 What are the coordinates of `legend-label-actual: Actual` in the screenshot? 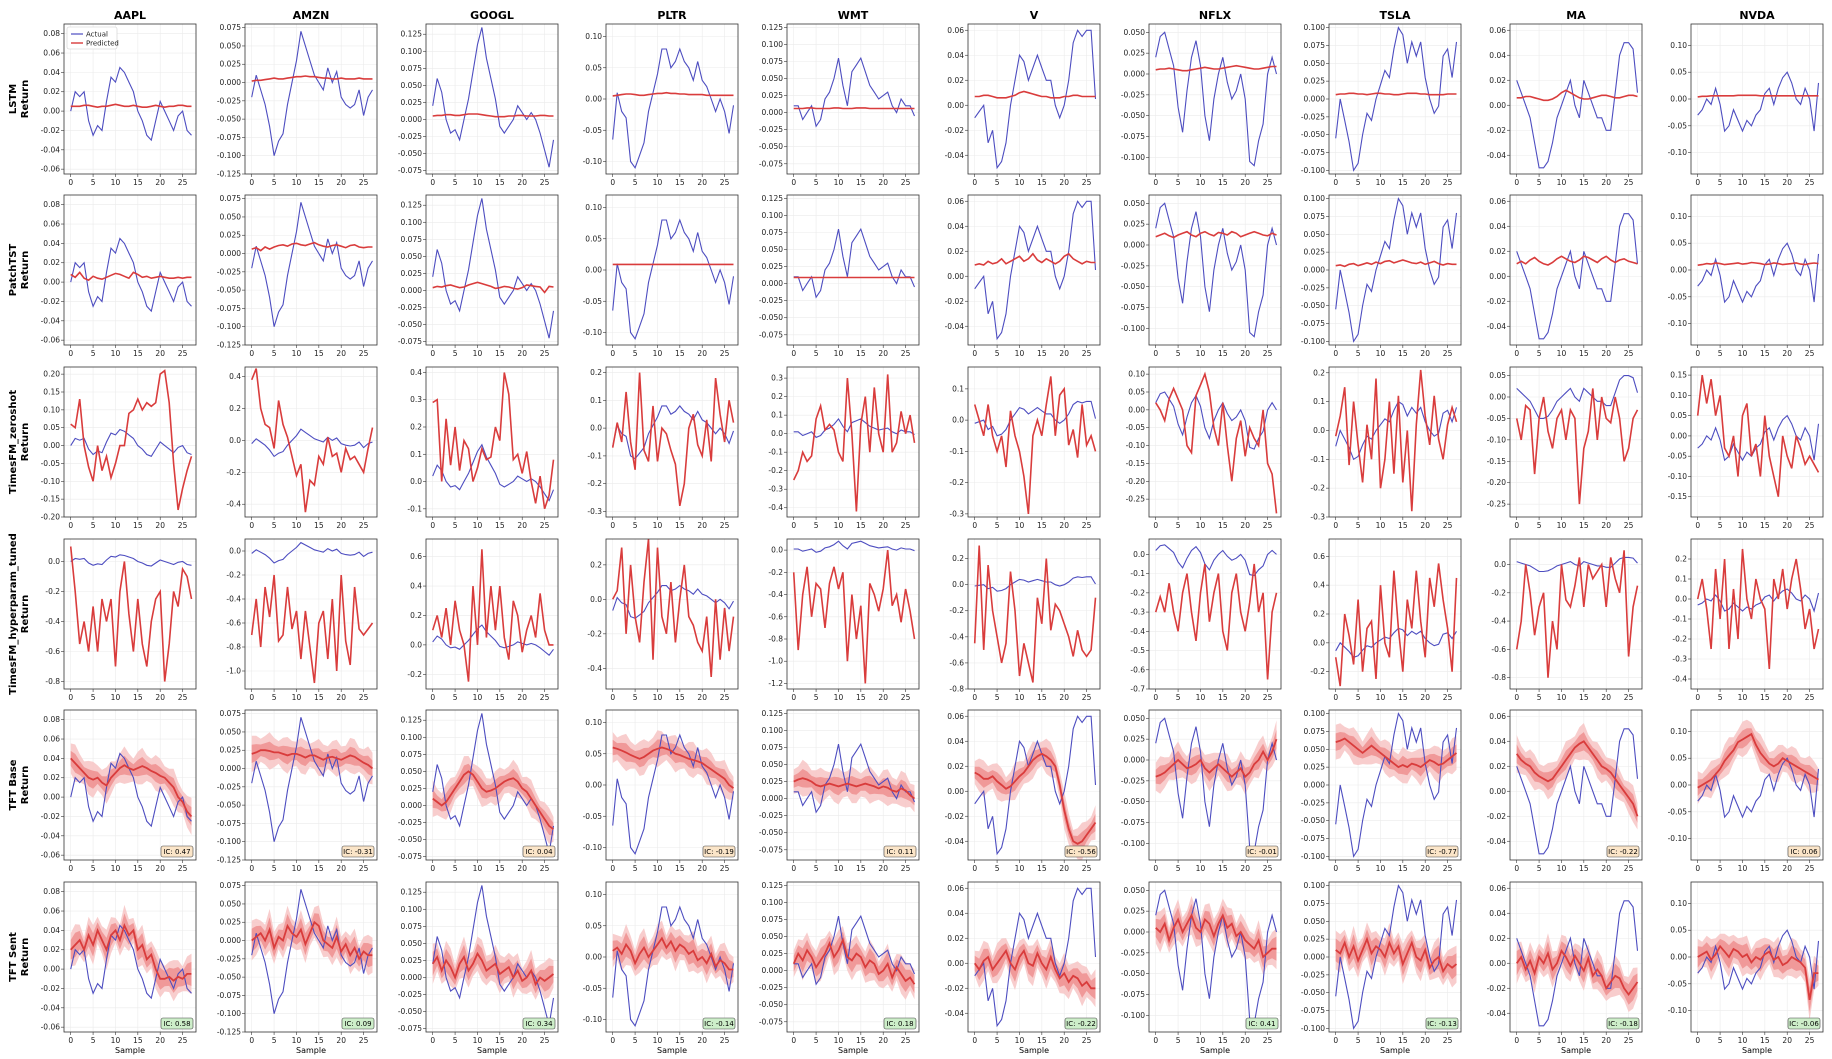 It's located at (97, 35).